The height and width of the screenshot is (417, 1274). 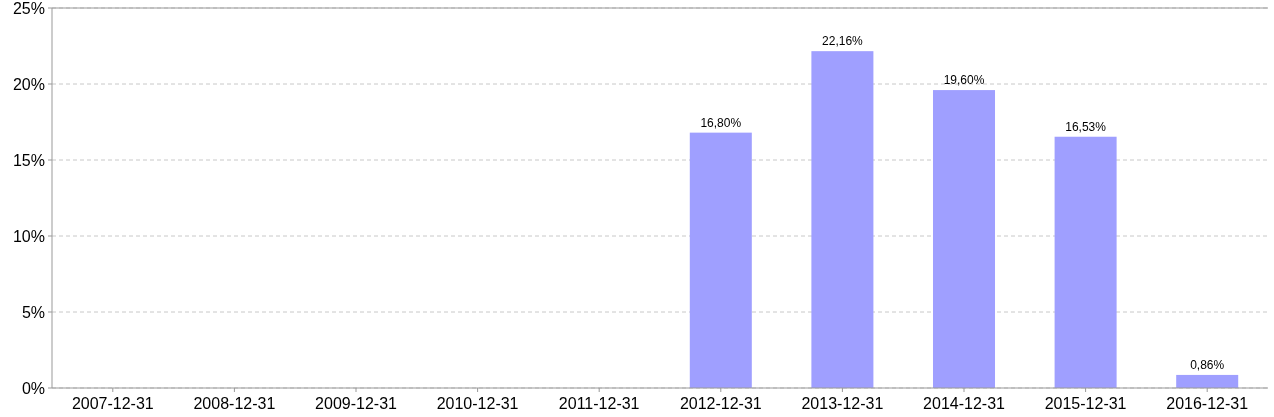 What do you see at coordinates (1207, 403) in the screenshot?
I see `x-tick-label: 2016-12-31` at bounding box center [1207, 403].